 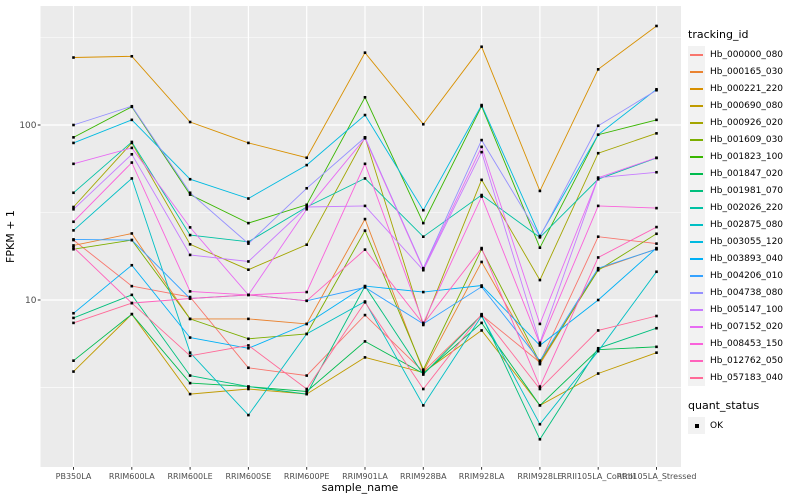 I want to click on legend-title-tracking-id: tracking_id, so click(x=718, y=34).